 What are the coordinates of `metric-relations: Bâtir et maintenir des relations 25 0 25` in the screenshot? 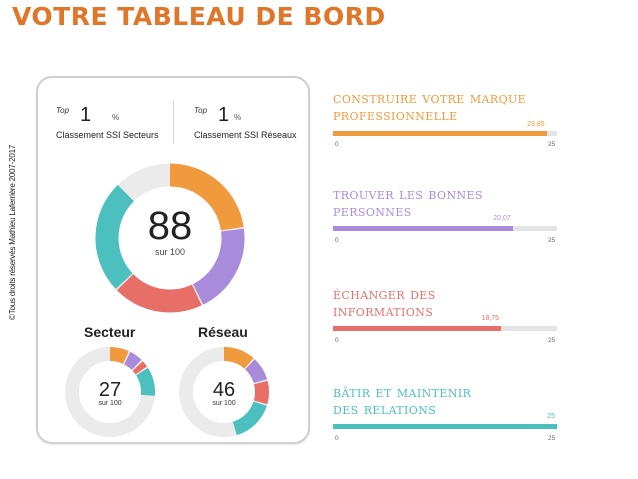 It's located at (478, 415).